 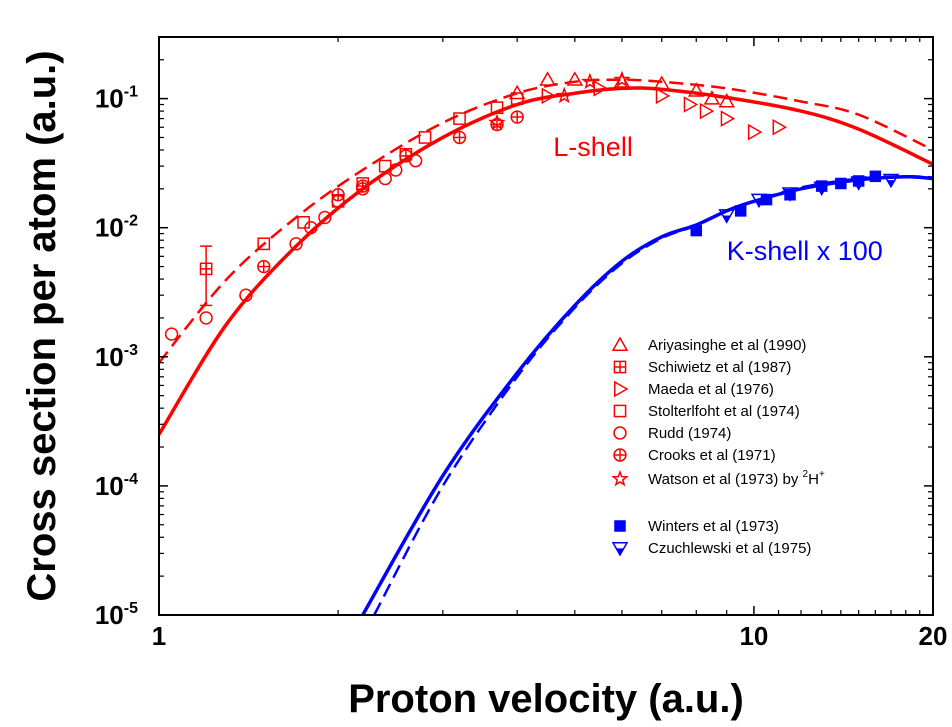 I want to click on legend-entry: Maeda et al (1976), so click(x=694, y=389).